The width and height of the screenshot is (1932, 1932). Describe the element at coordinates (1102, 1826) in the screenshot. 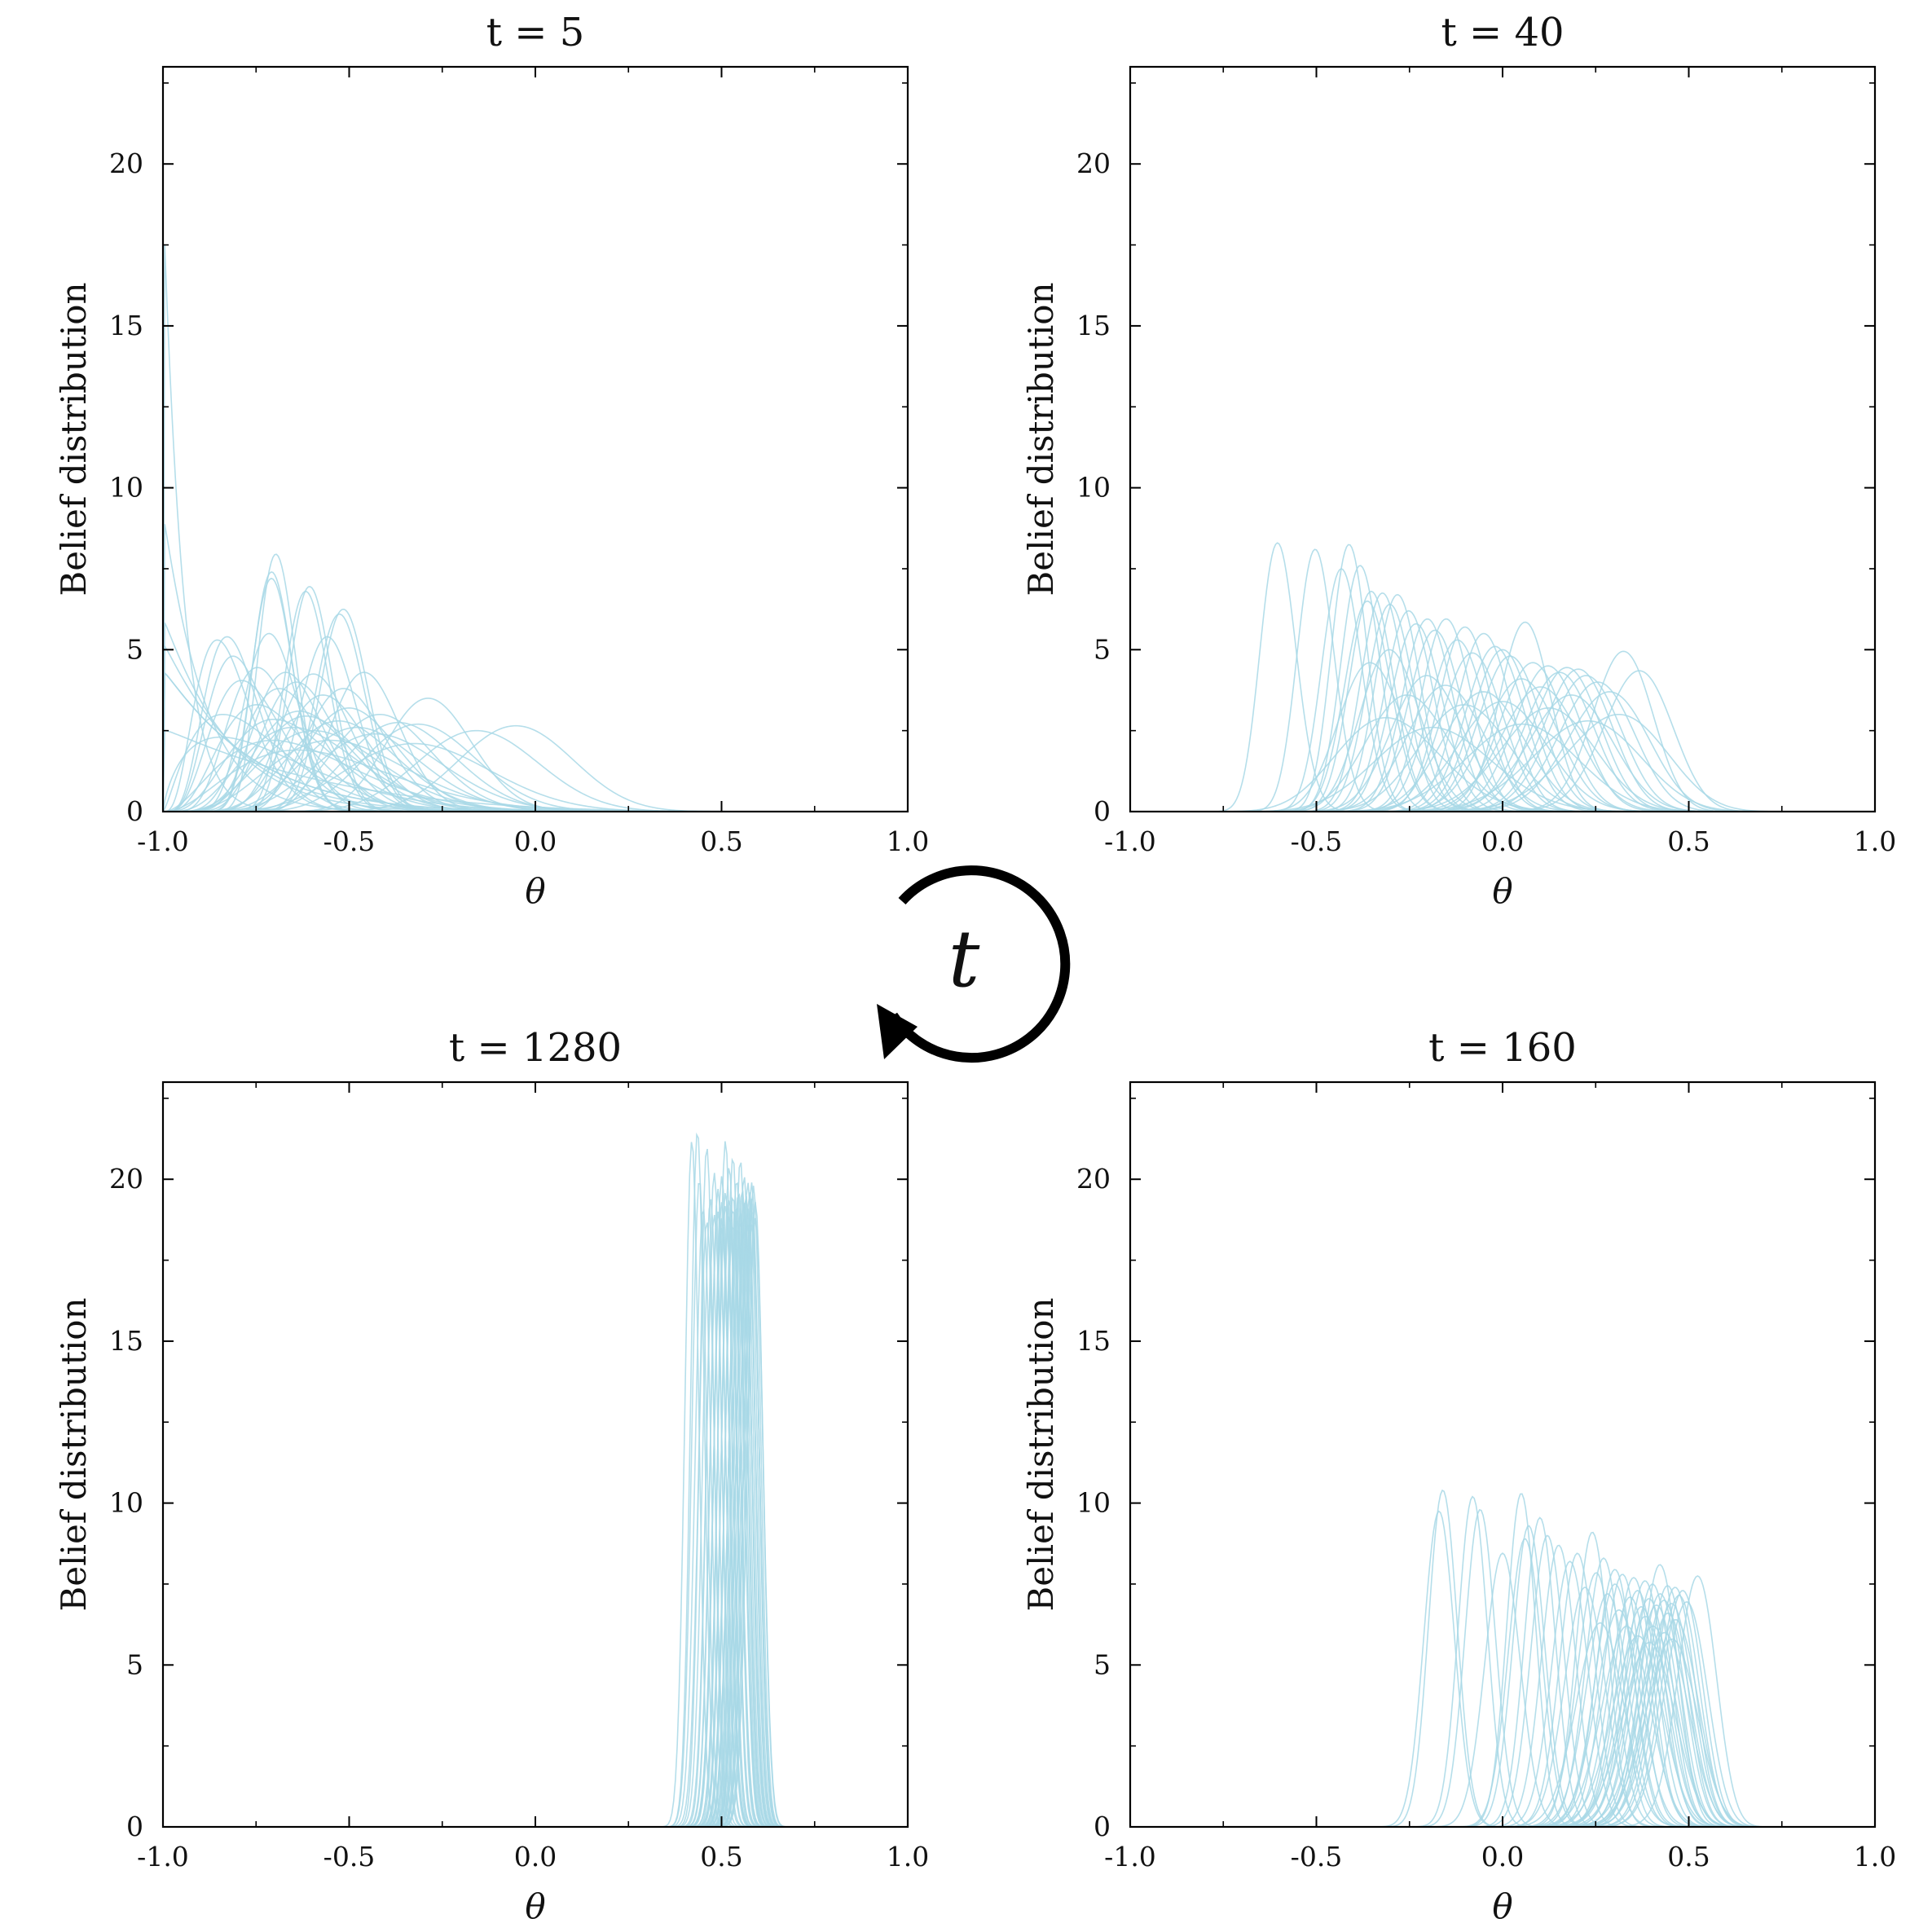

I see `y-tick-label: 0` at that location.